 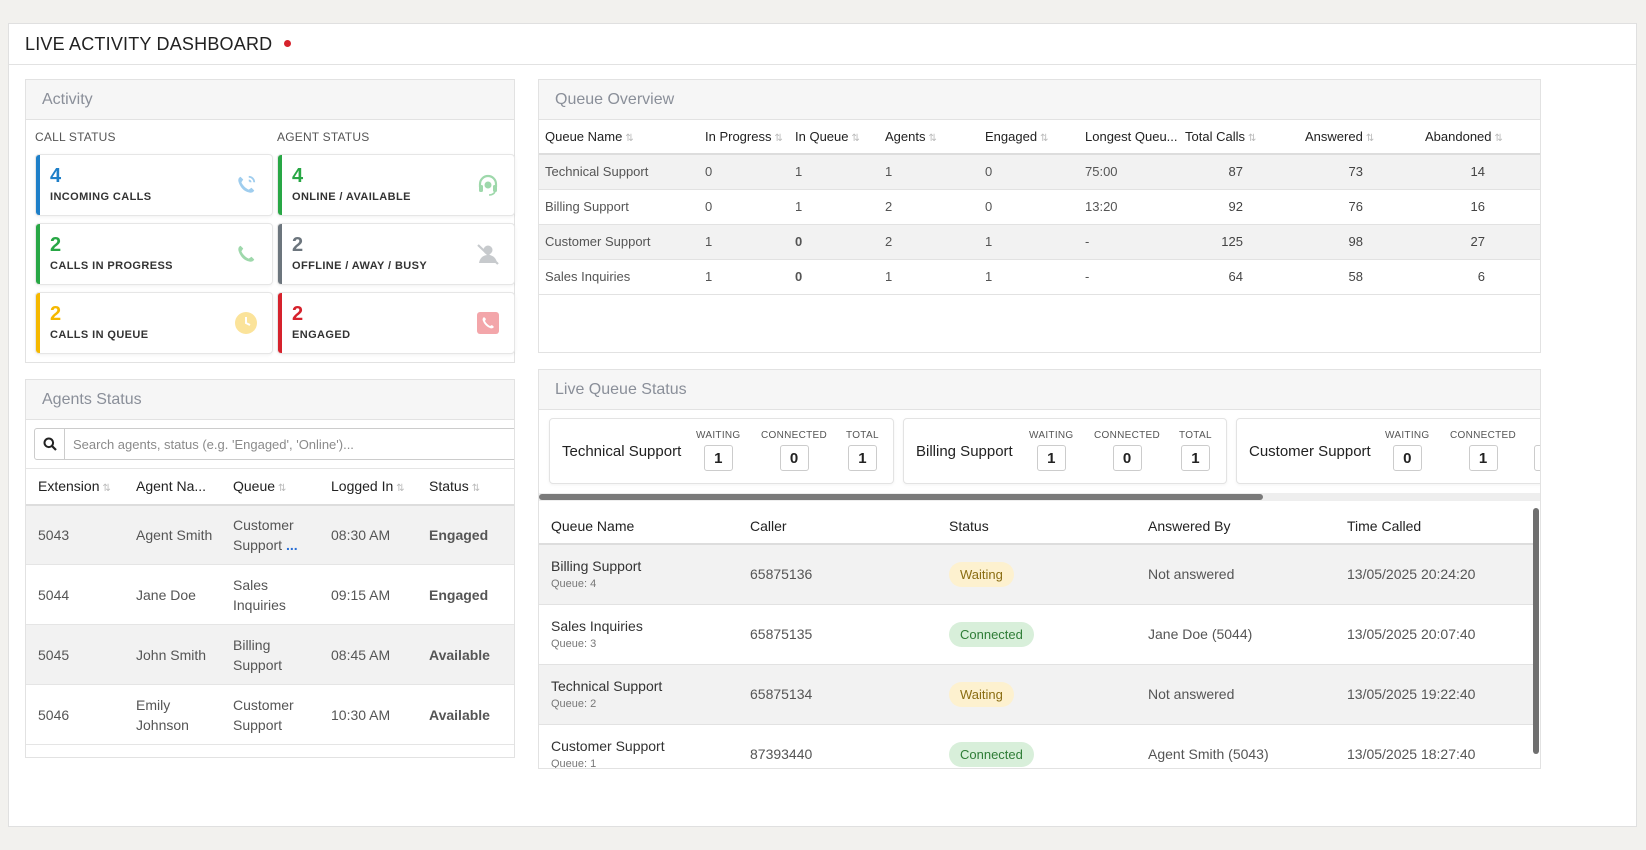 I want to click on col-queue: Queue ⇅, so click(x=270, y=487).